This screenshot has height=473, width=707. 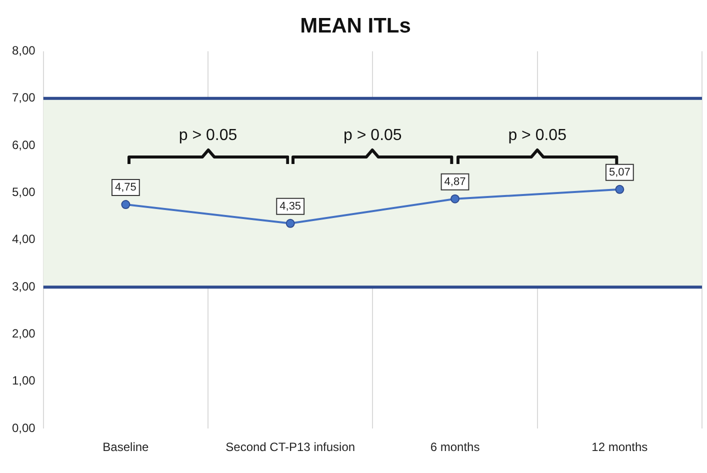 What do you see at coordinates (24, 286) in the screenshot?
I see `y-tick-label: 3,00` at bounding box center [24, 286].